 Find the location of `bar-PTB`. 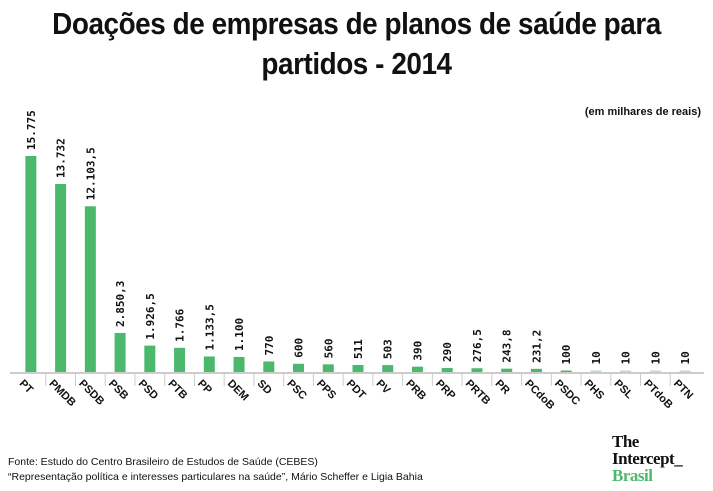

bar-PTB is located at coordinates (180, 359).